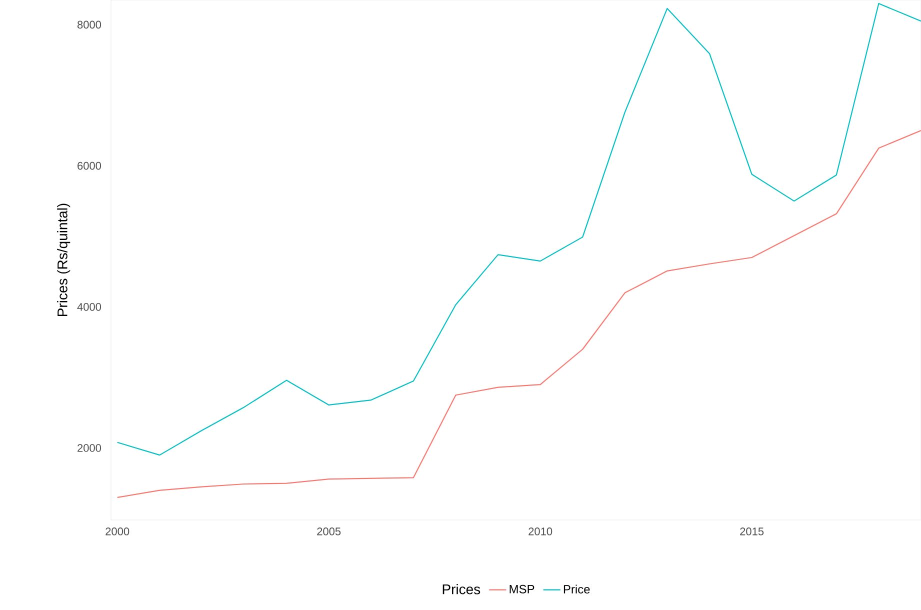  I want to click on legend-label: MSP, so click(522, 589).